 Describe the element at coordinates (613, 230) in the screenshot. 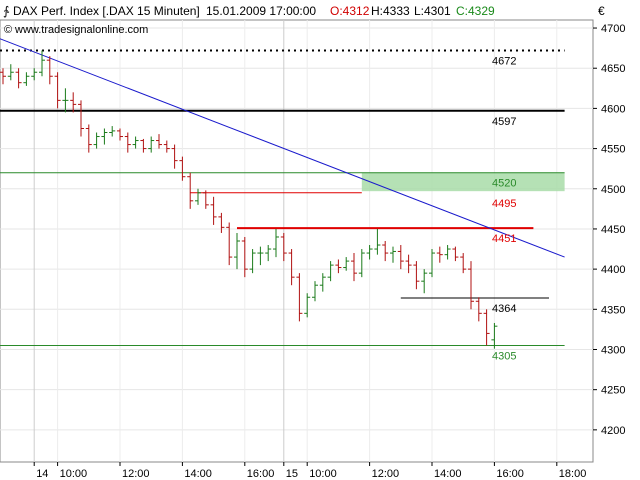

I see `y-tick-label: 4450` at that location.